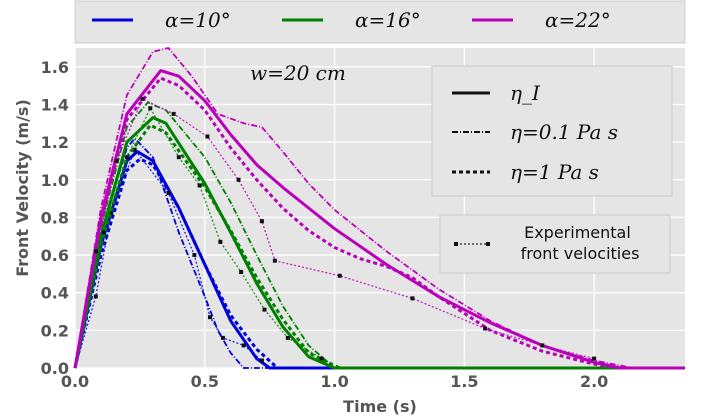 This screenshot has width=708, height=419. Describe the element at coordinates (594, 381) in the screenshot. I see `x-tick-label: 2.0` at that location.